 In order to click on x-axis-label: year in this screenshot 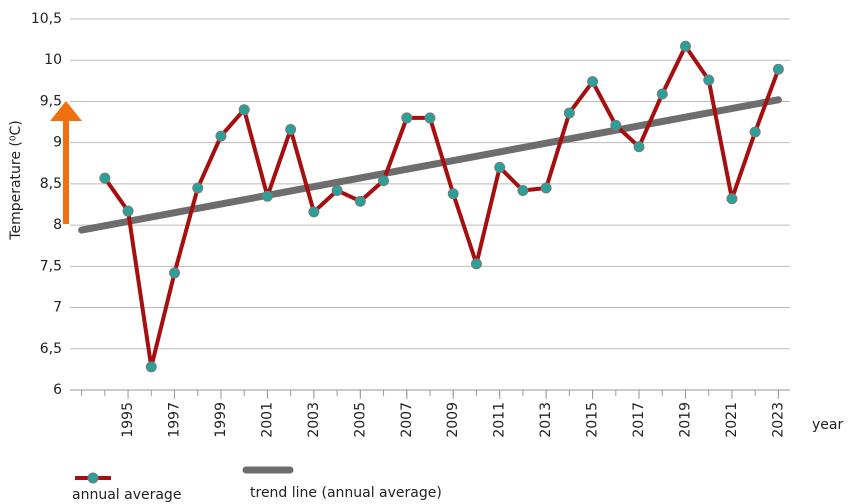, I will do `click(827, 425)`.